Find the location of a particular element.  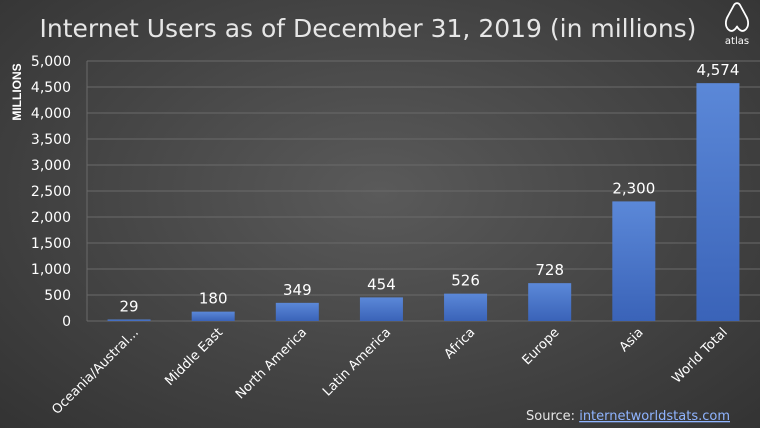

y-tick-label: 1,000 is located at coordinates (51, 270).